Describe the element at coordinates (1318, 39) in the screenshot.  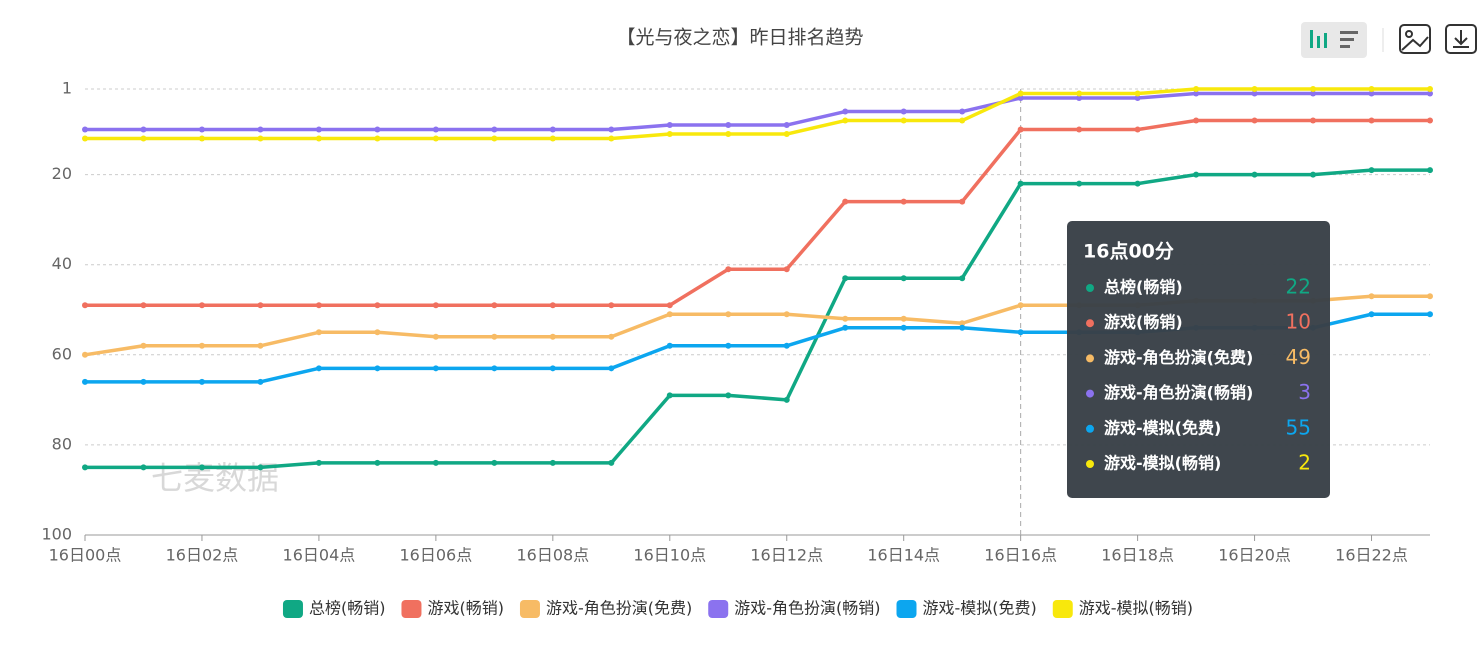
I see `bar-icon` at that location.